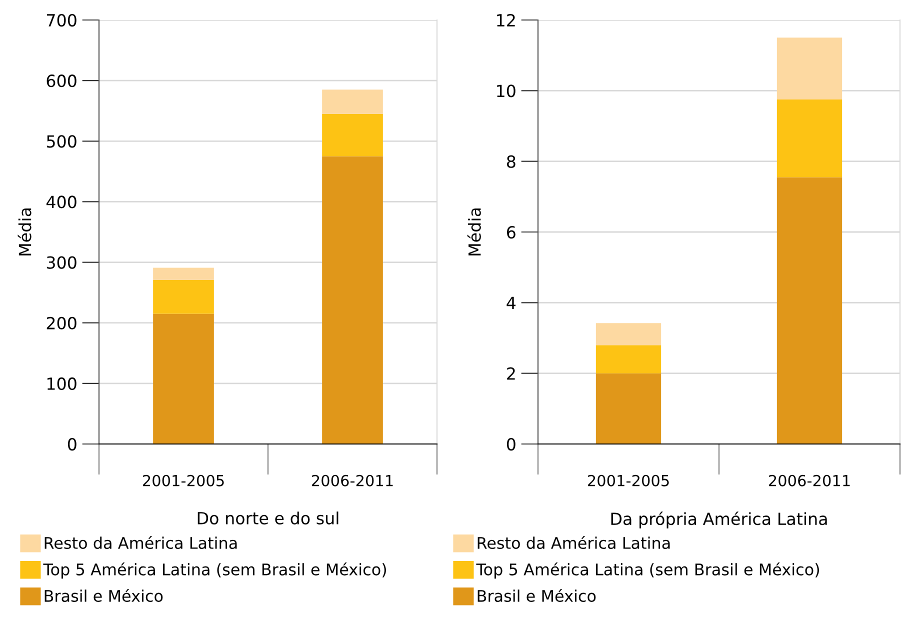 The width and height of the screenshot is (906, 624). I want to click on y-tick-label: 700, so click(61, 20).